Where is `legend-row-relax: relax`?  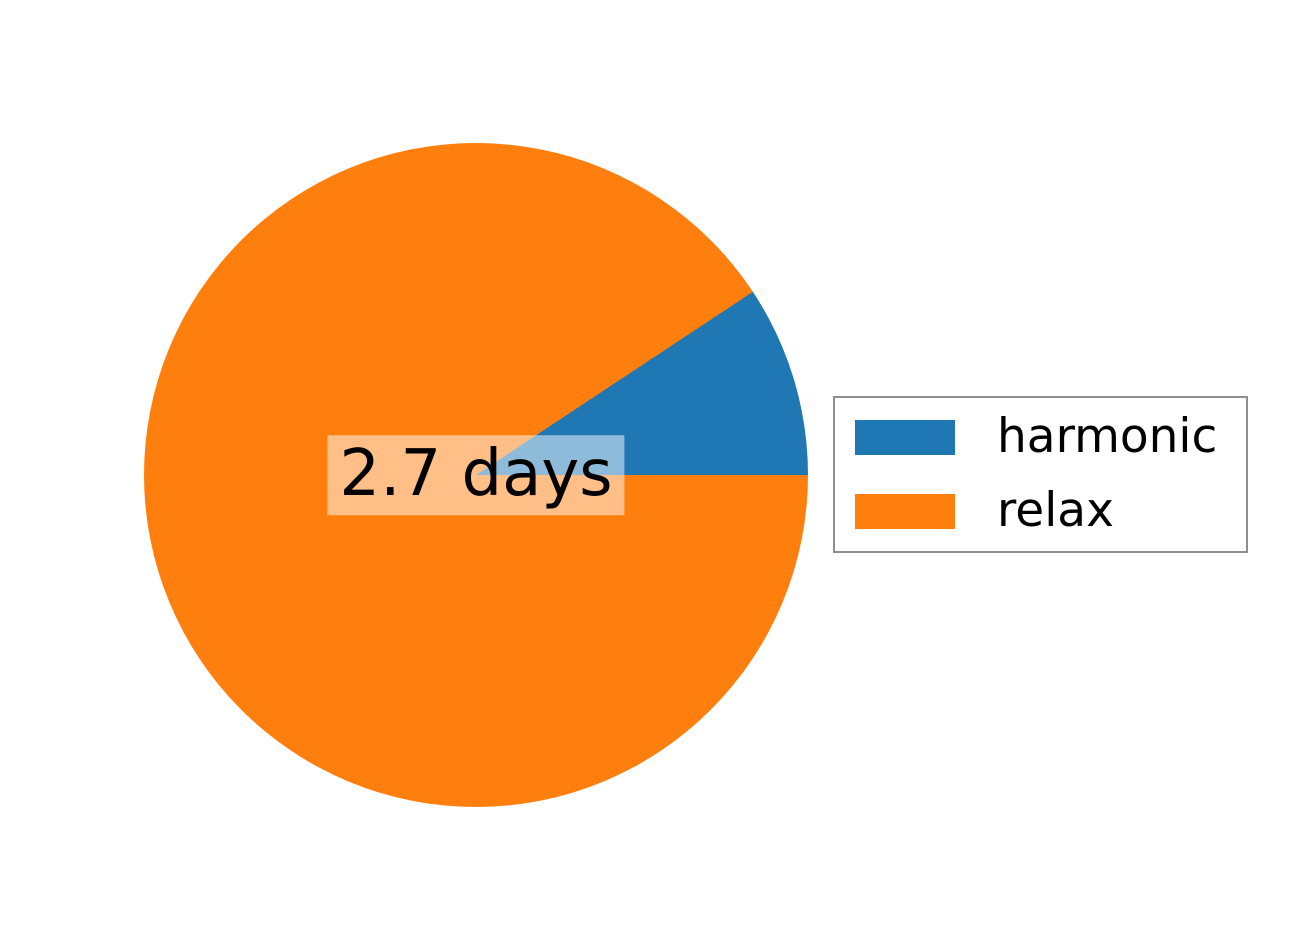 legend-row-relax: relax is located at coordinates (1050, 511).